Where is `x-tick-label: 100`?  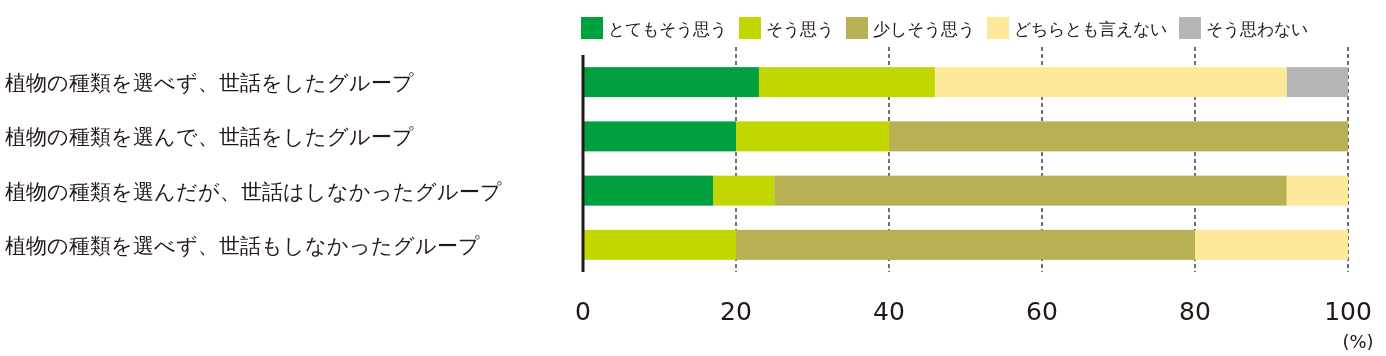 x-tick-label: 100 is located at coordinates (1348, 311).